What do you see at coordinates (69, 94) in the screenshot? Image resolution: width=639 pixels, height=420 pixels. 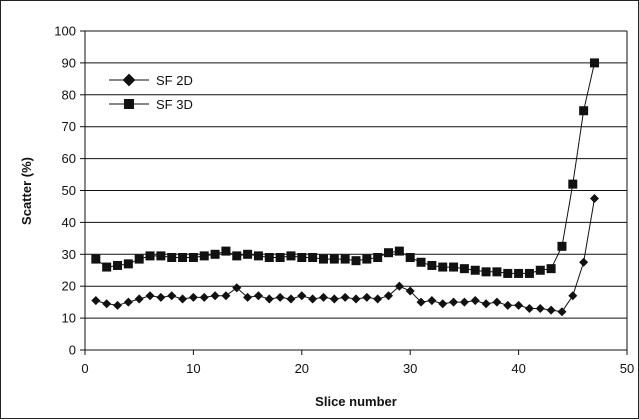 I see `y-tick-label: 80` at bounding box center [69, 94].